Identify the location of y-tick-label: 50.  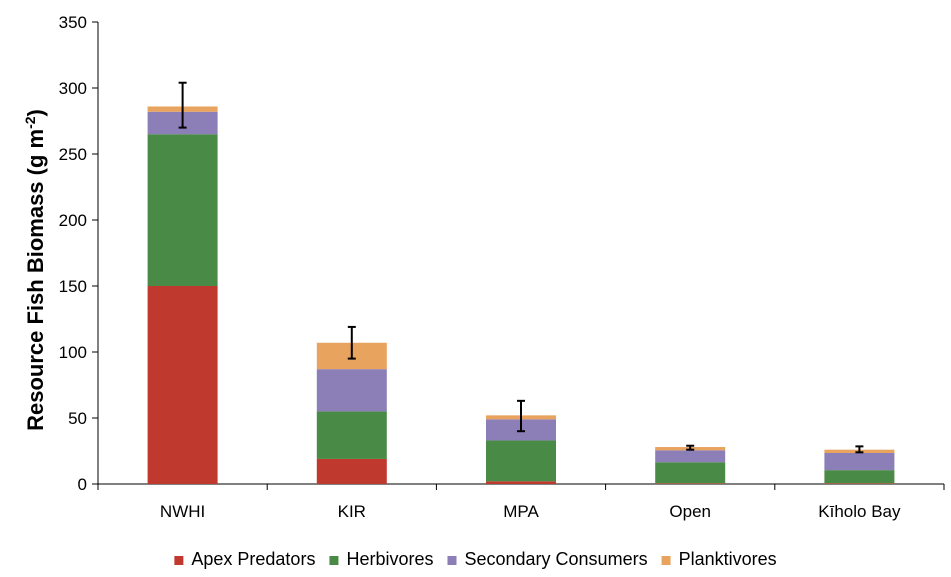
(77, 418).